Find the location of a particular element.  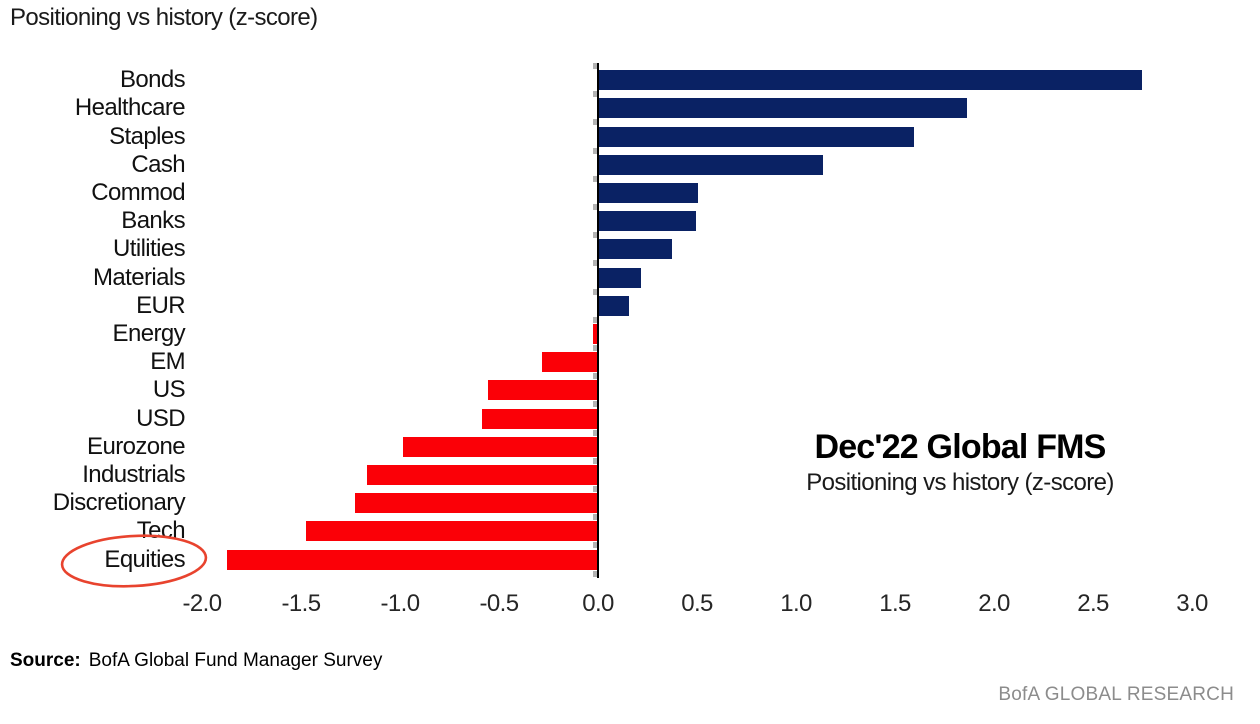

category-label-us: US is located at coordinates (169, 390).